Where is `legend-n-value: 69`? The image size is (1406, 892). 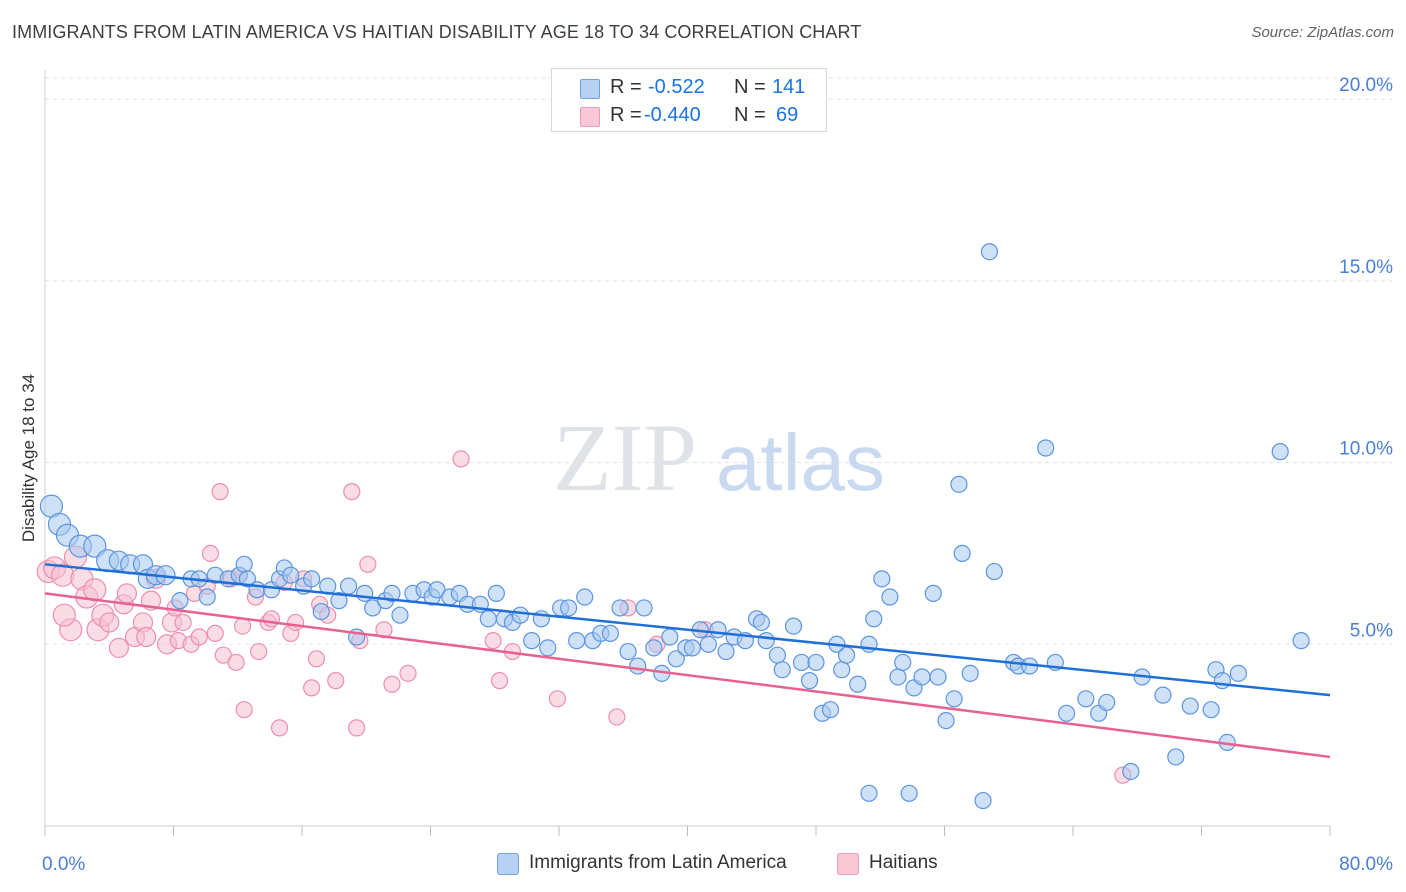
legend-n-value: 69 is located at coordinates (787, 115).